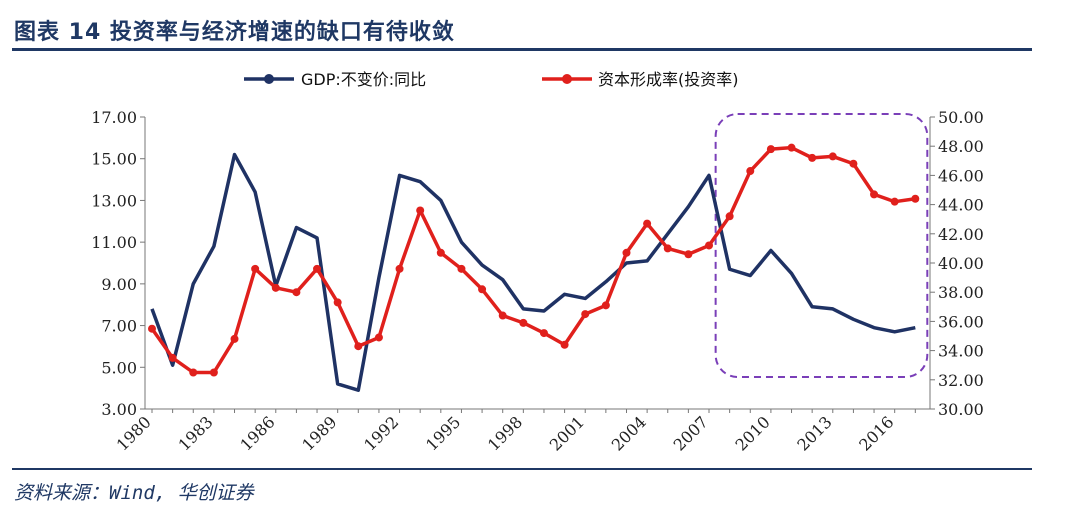 The width and height of the screenshot is (1080, 515). I want to click on x-tick-label: 1995, so click(443, 433).